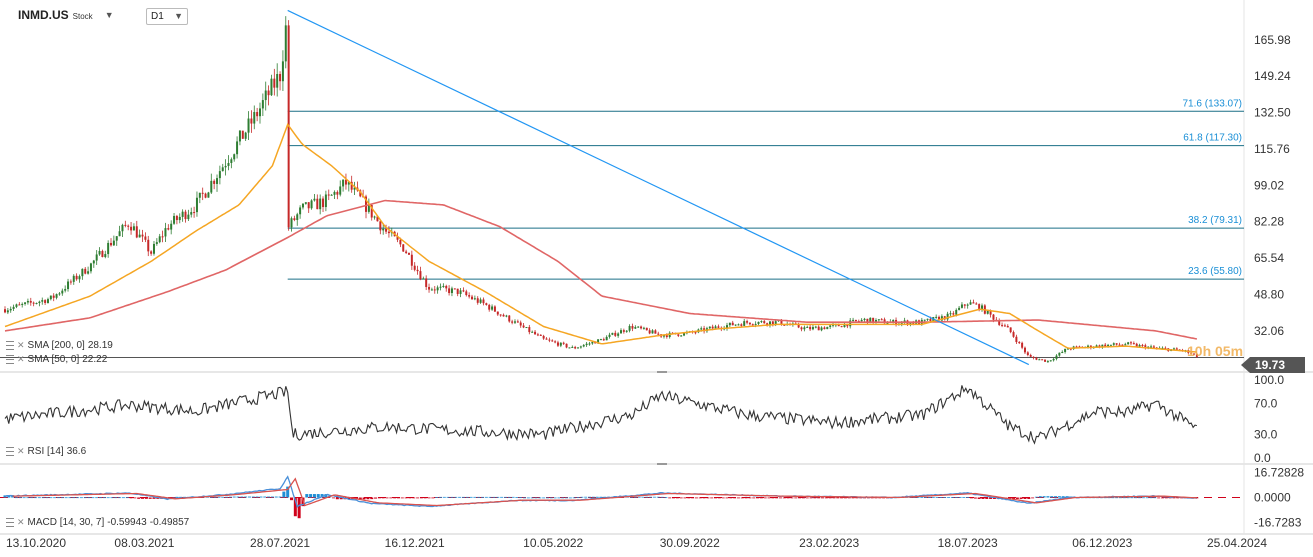  I want to click on fib-level-label: 71.6 (133.07), so click(1213, 103).